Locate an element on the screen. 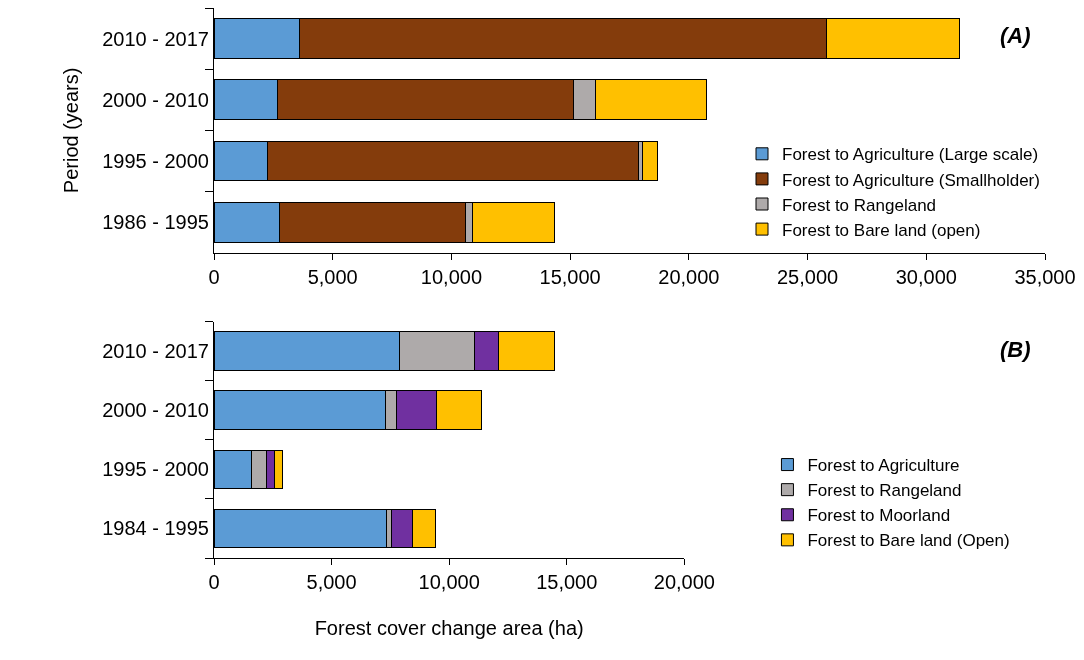 The image size is (1084, 660). legend-label: Forest to Moorland is located at coordinates (879, 516).